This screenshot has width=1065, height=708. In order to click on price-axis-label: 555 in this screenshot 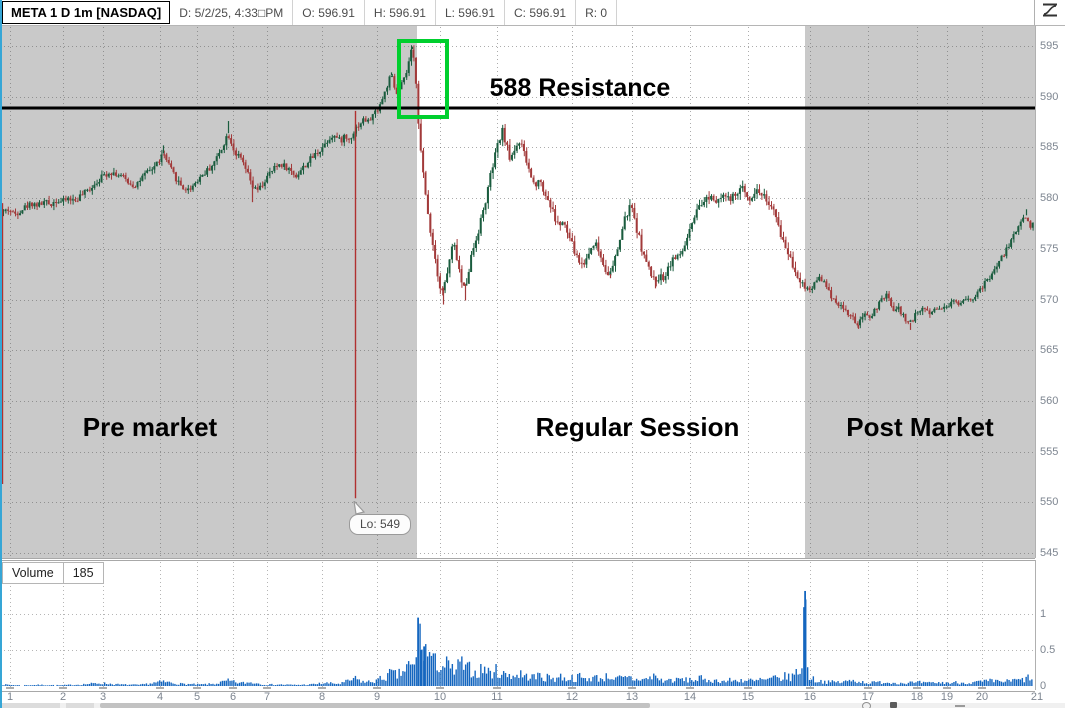, I will do `click(1049, 451)`.